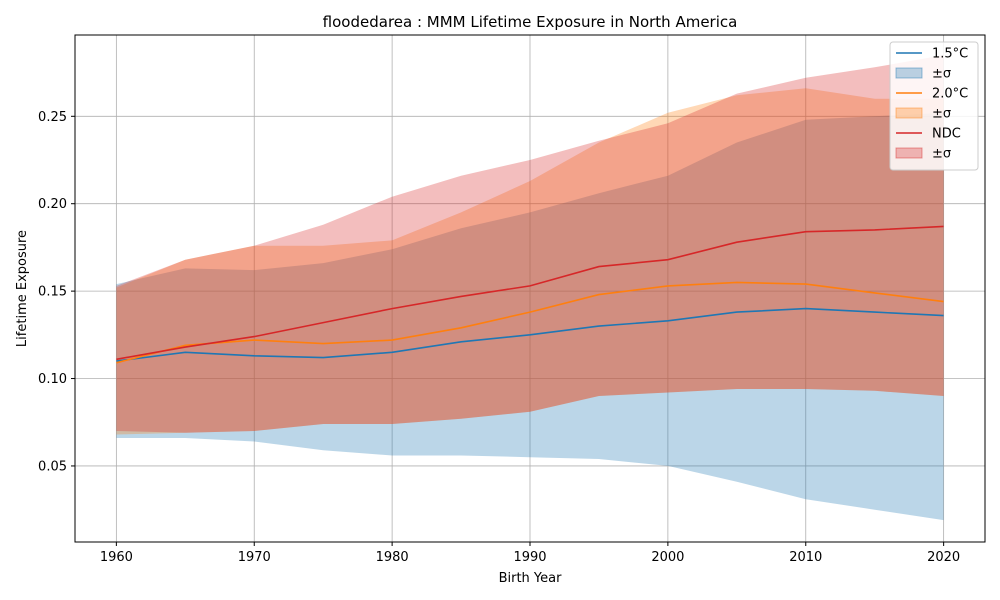  Describe the element at coordinates (52, 379) in the screenshot. I see `y-tick-label: 0.10` at that location.